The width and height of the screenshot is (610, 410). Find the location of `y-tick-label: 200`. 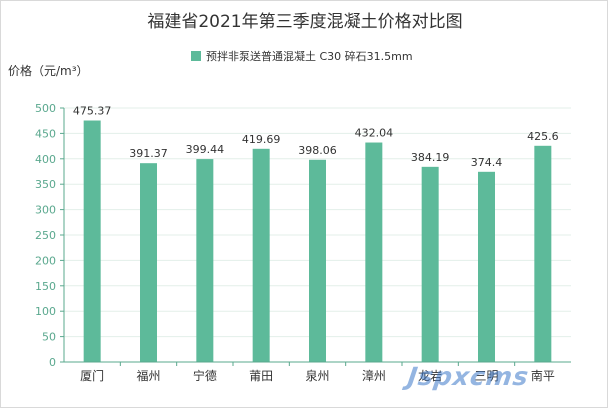

y-tick-label: 200 is located at coordinates (45, 260).